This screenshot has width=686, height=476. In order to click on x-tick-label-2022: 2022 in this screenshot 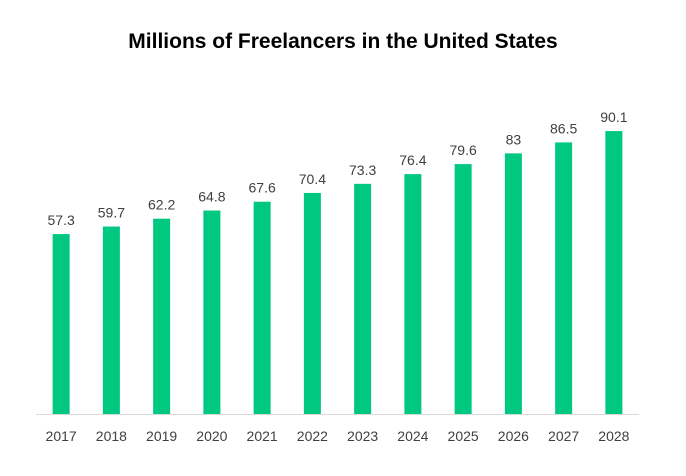, I will do `click(312, 436)`.